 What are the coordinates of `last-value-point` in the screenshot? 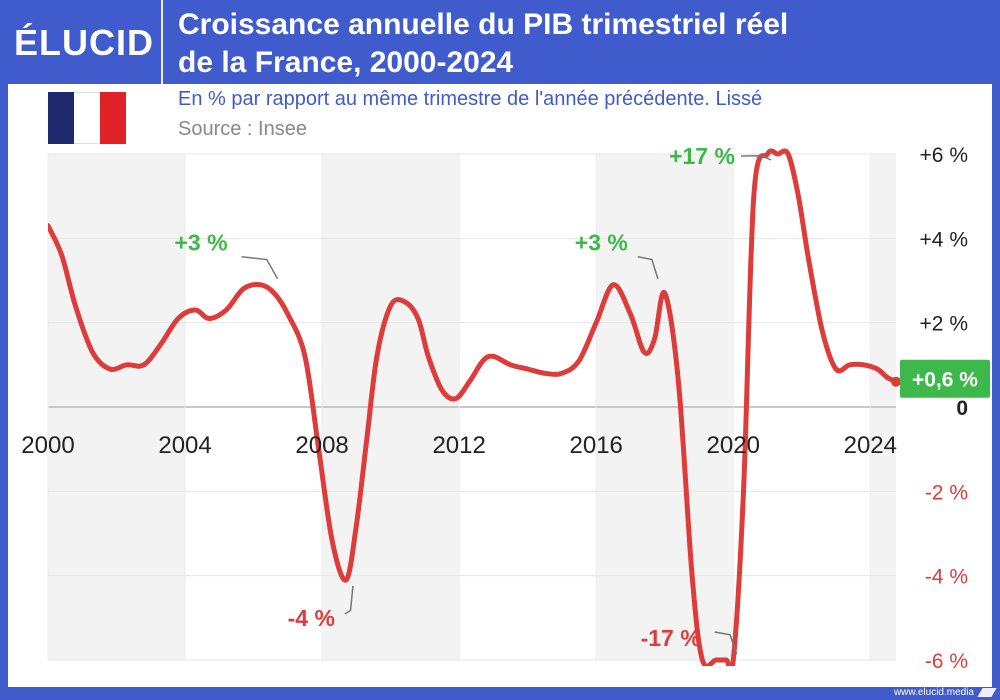 It's located at (896, 381).